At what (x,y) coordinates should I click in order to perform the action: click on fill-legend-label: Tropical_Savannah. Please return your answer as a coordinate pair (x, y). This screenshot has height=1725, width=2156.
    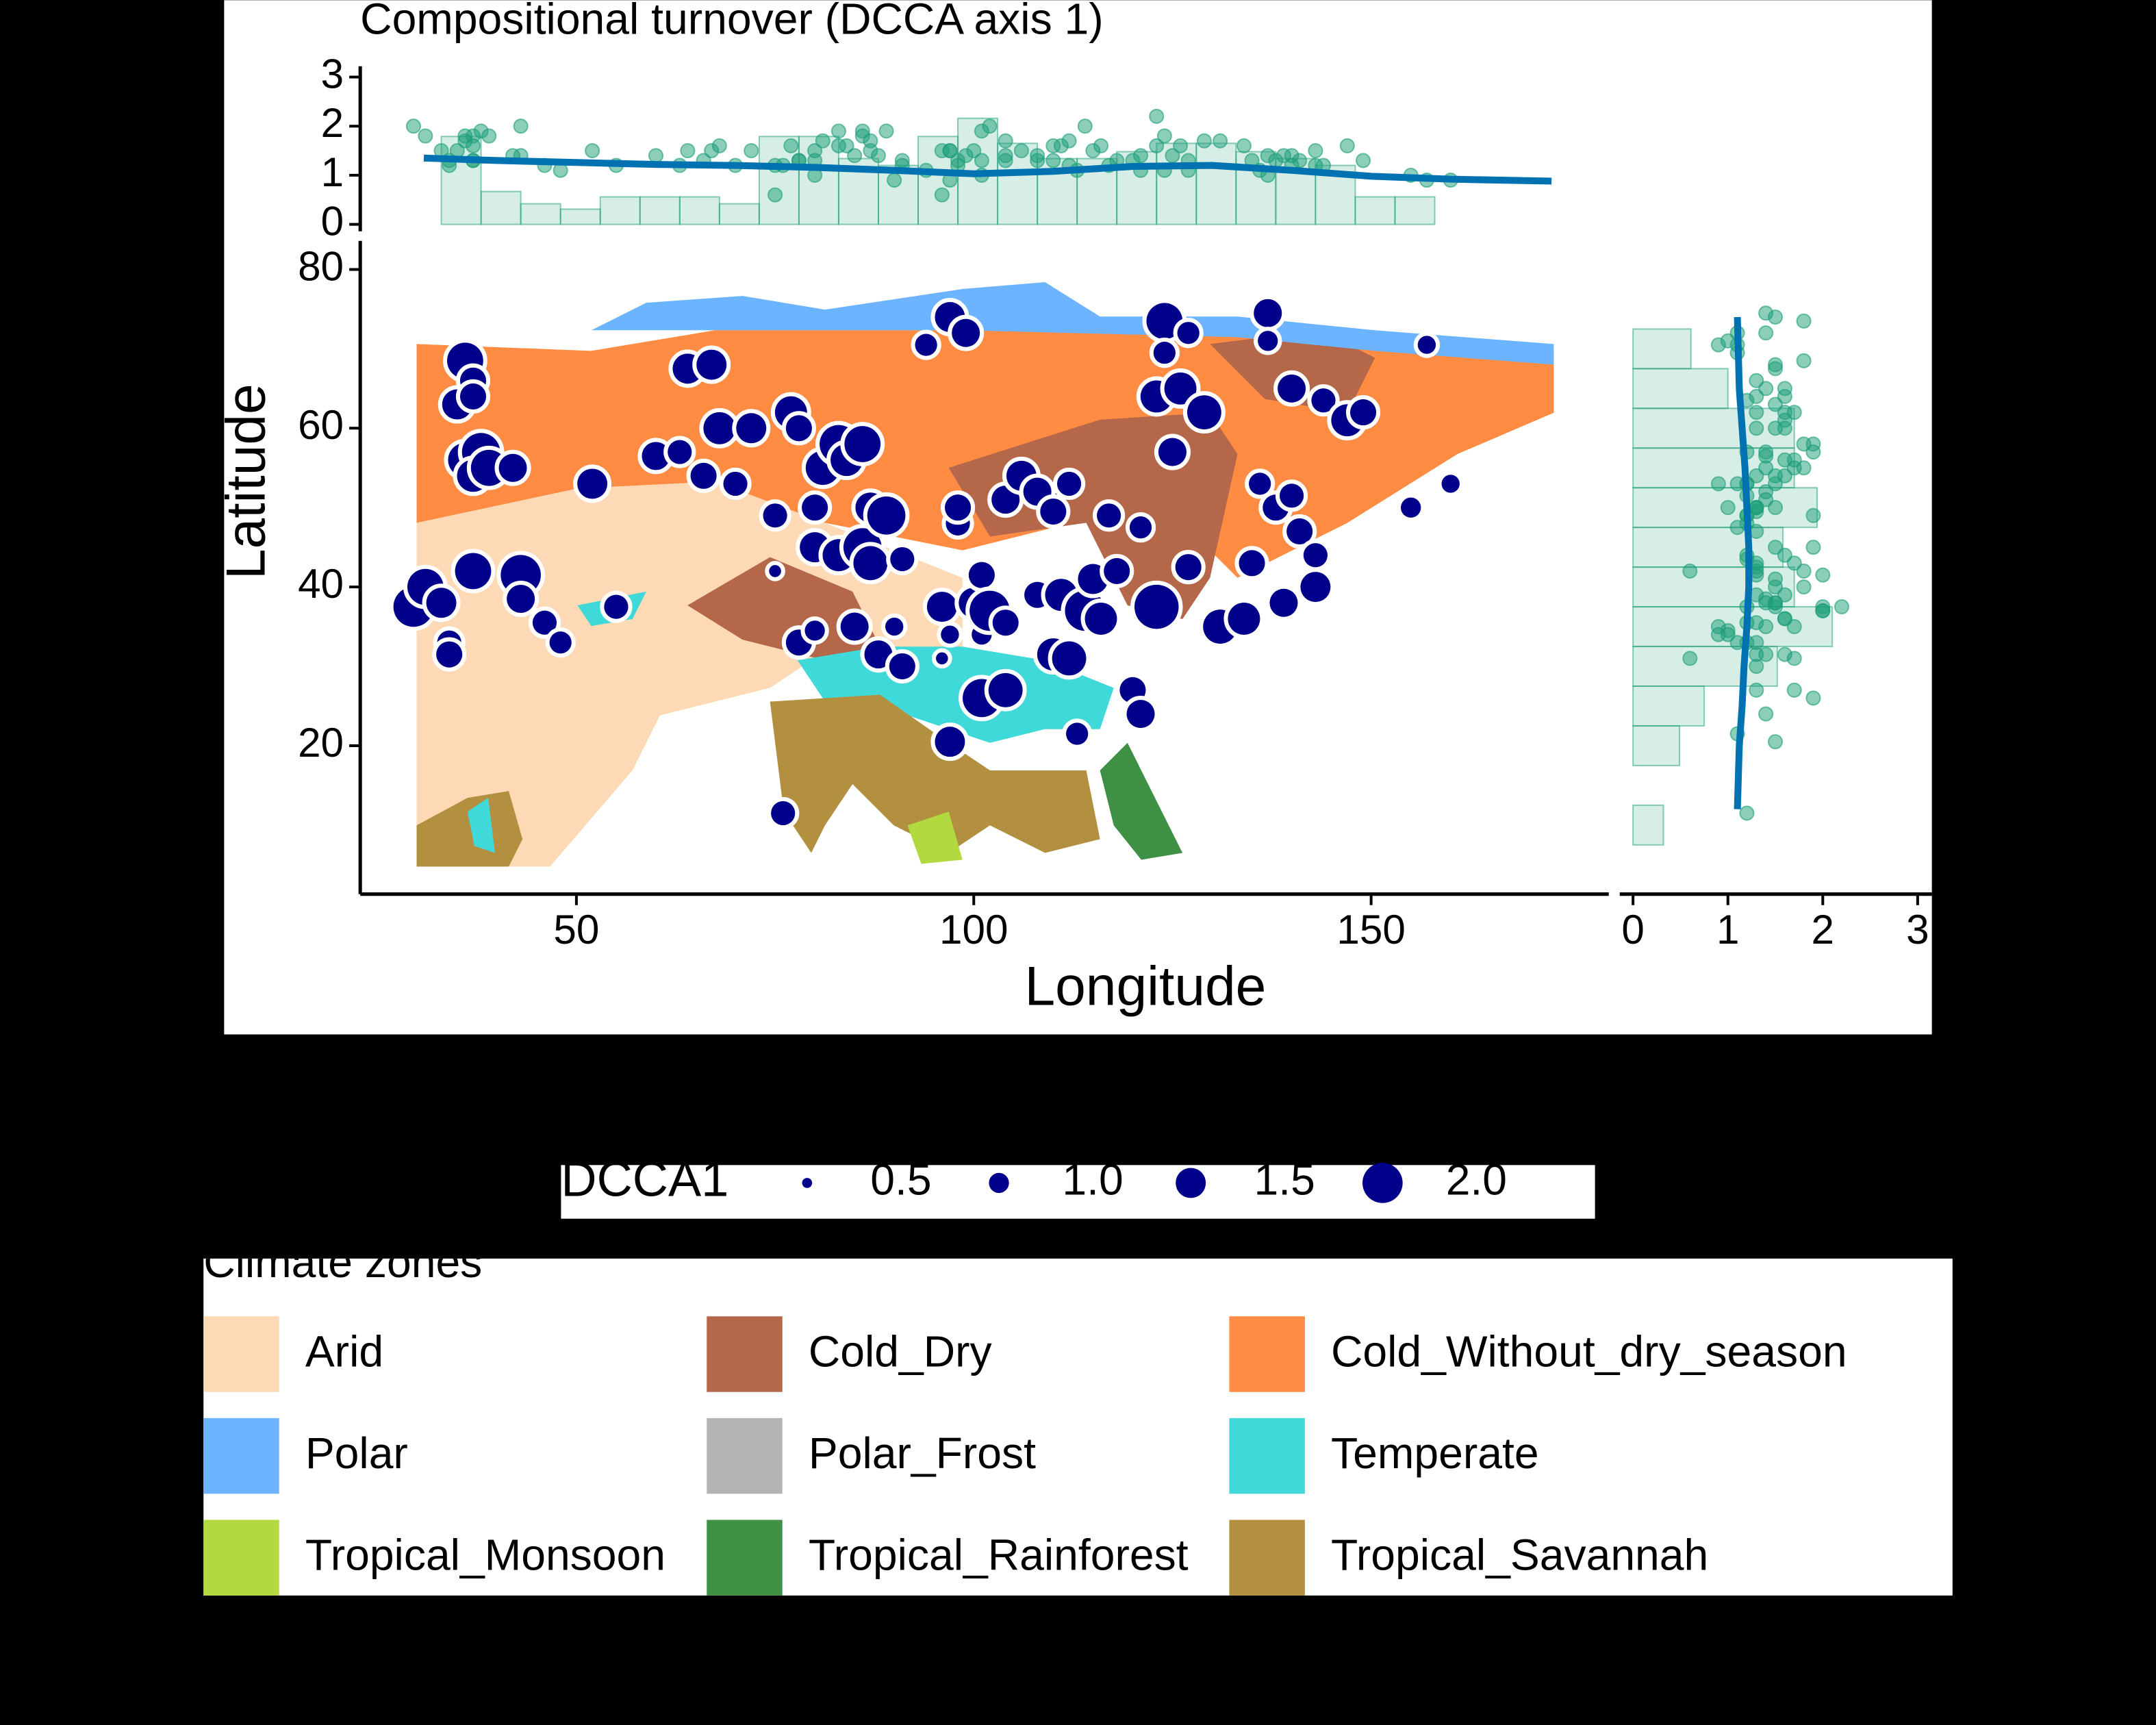
    Looking at the image, I should click on (1519, 1555).